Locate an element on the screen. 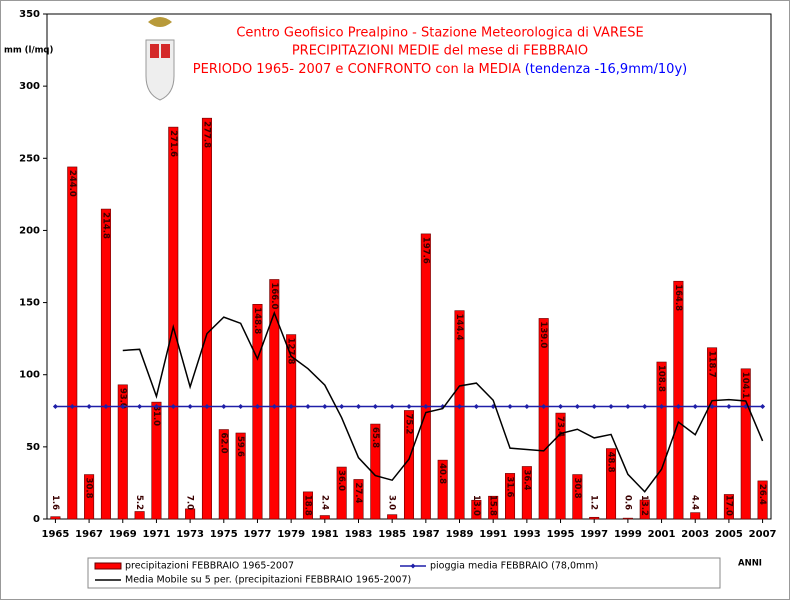 Image resolution: width=790 pixels, height=600 pixels. x-tick-label: 1967 is located at coordinates (89, 534).